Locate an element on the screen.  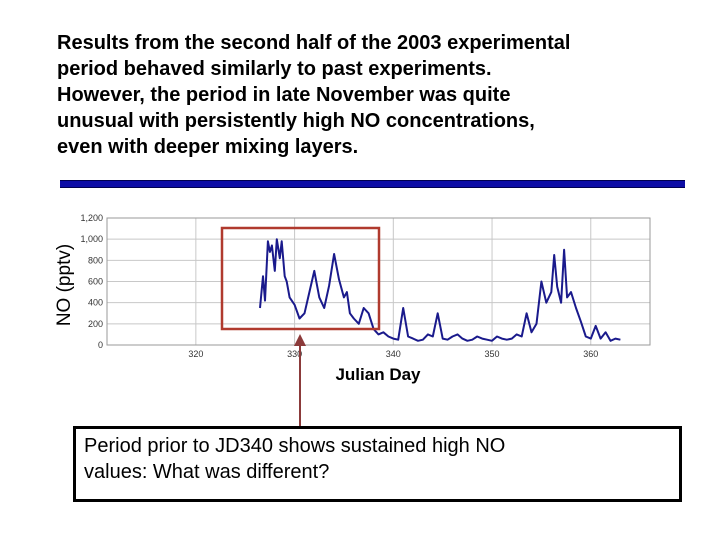
y-tick-labels: 0 200 400 600 800 1,000 1,200 is located at coordinates (91, 281).